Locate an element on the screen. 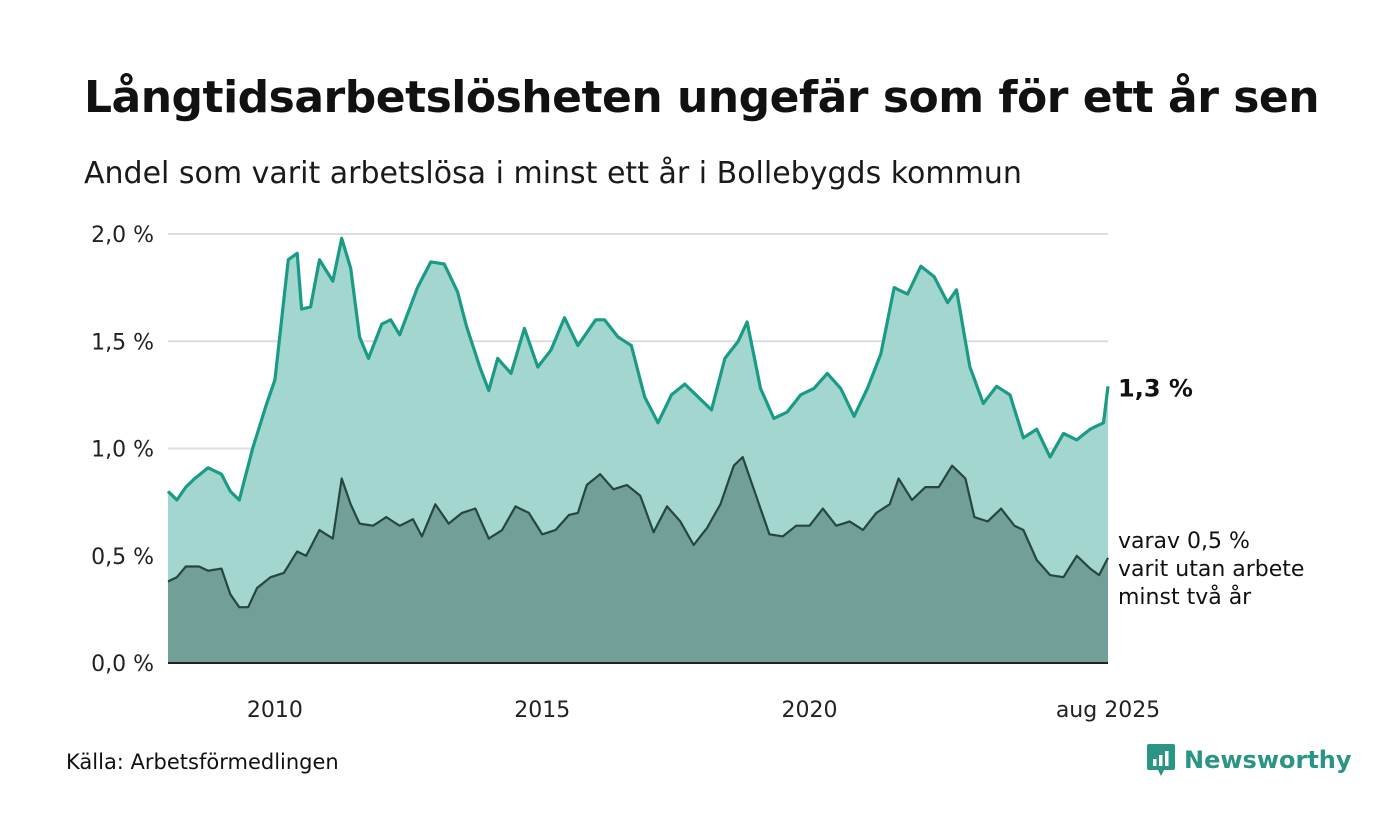 The width and height of the screenshot is (1400, 840). y-tick-label: 0,0 % is located at coordinates (122, 664).